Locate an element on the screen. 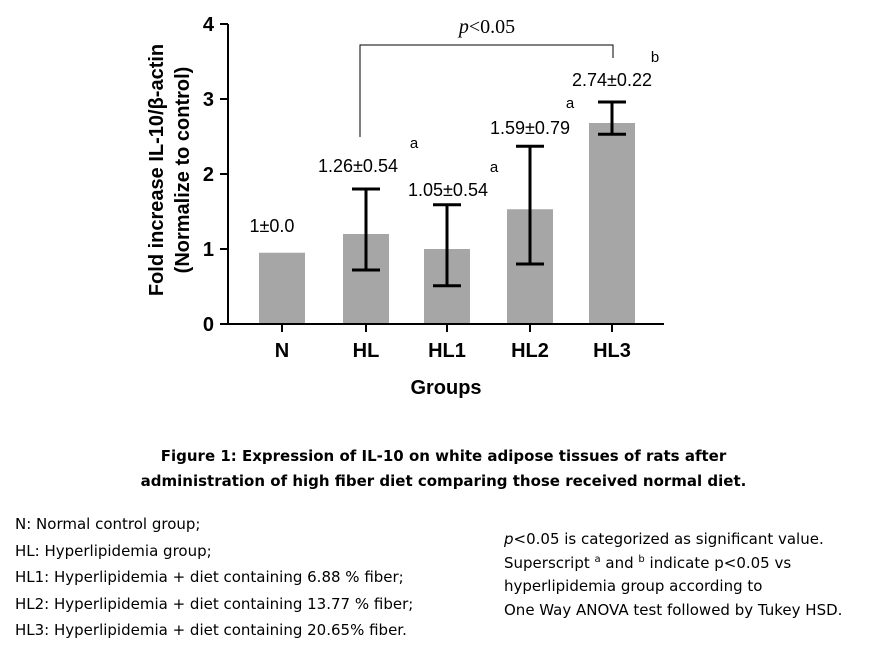  p-threshold: <0.05 is located at coordinates (492, 27).